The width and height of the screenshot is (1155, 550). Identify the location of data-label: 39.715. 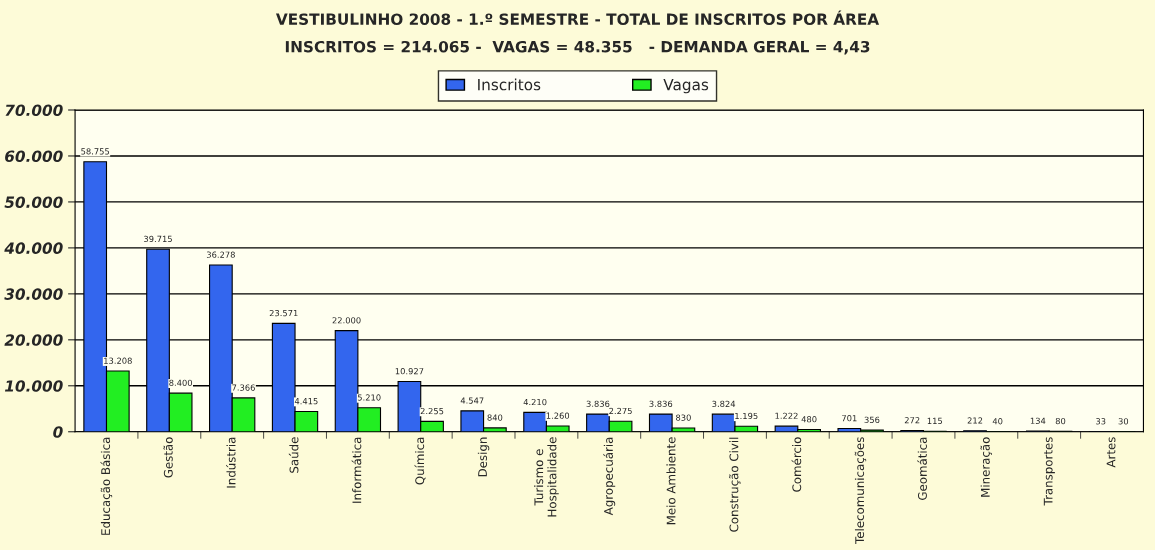
(158, 239).